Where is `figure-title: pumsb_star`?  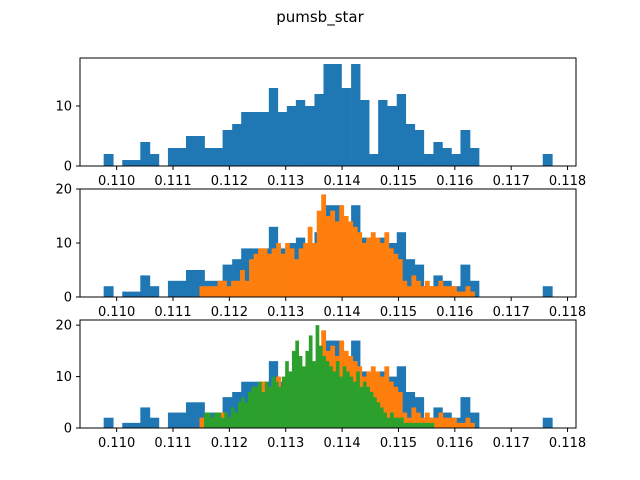 figure-title: pumsb_star is located at coordinates (320, 17).